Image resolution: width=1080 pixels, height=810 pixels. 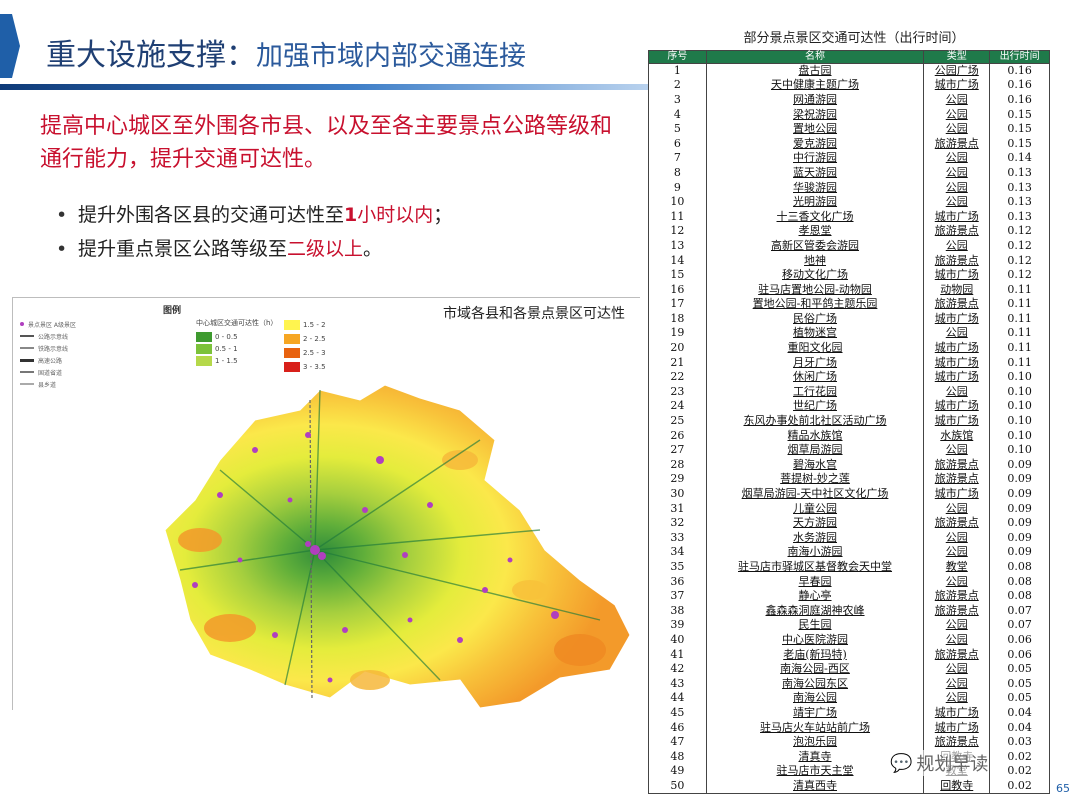 I want to click on cell-time: 0.11, so click(x=1019, y=319).